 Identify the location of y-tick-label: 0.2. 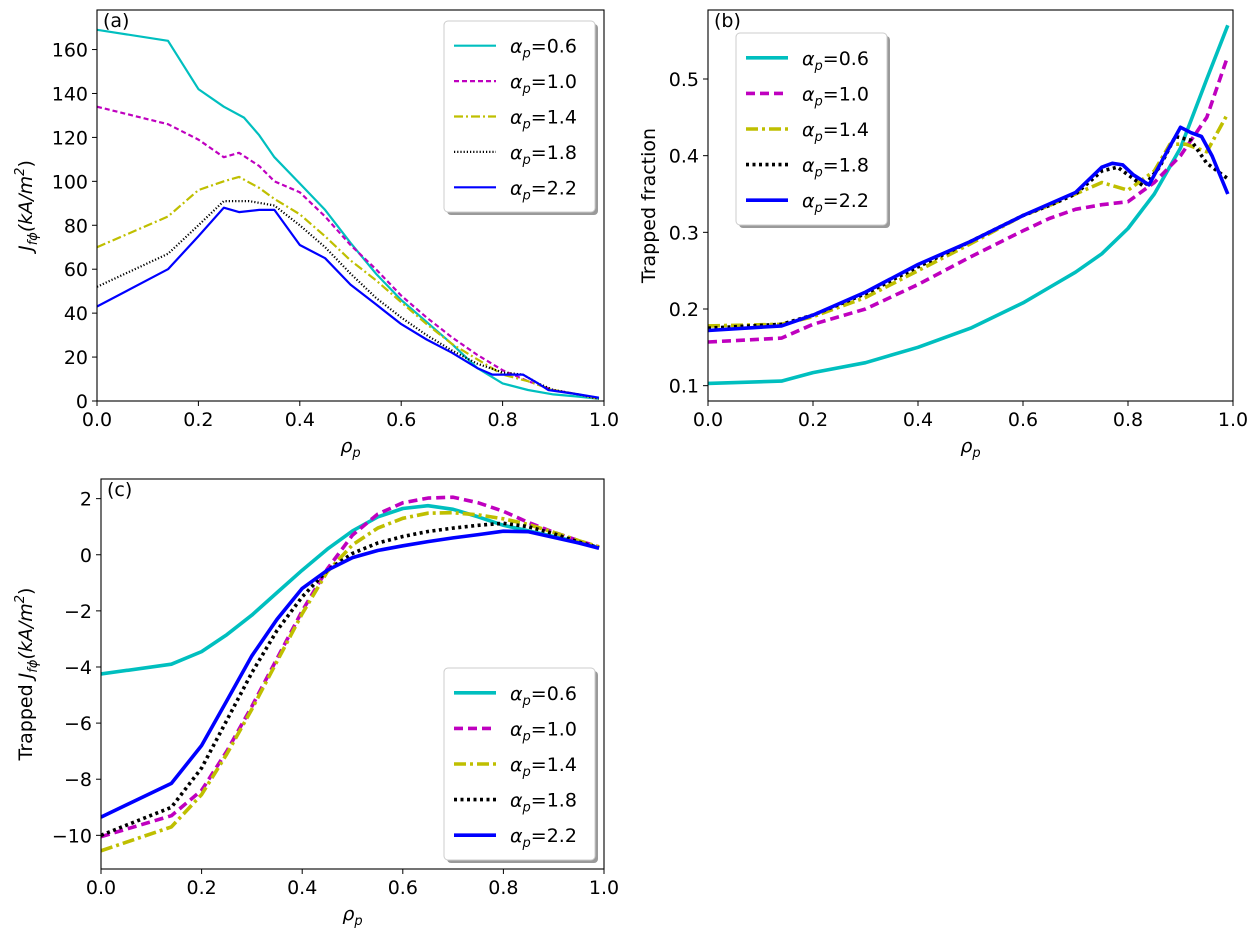
(684, 310).